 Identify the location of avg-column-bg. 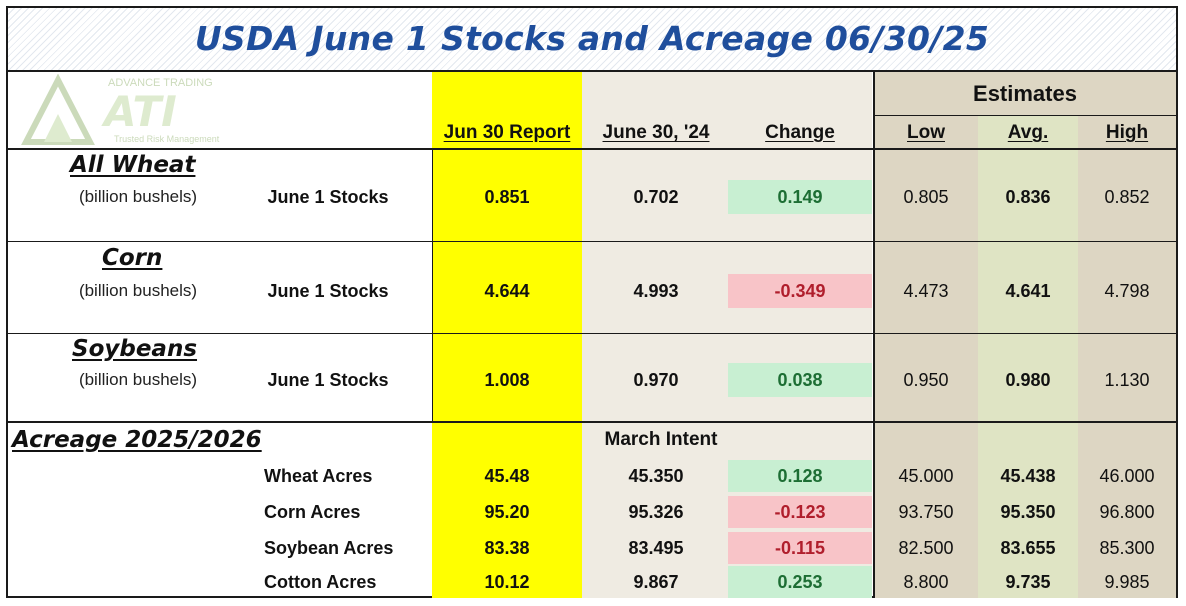
(1028, 357).